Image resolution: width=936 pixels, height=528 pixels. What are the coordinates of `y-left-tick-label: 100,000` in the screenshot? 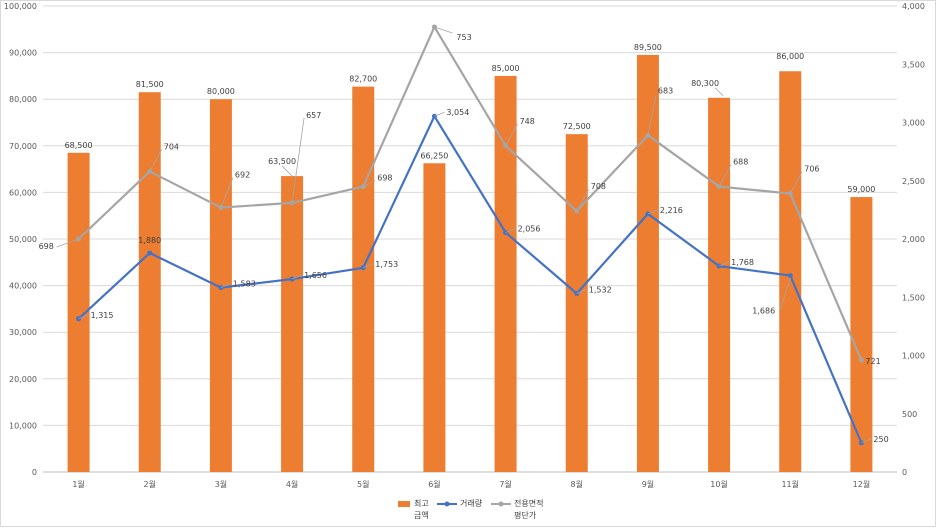 It's located at (20, 6).